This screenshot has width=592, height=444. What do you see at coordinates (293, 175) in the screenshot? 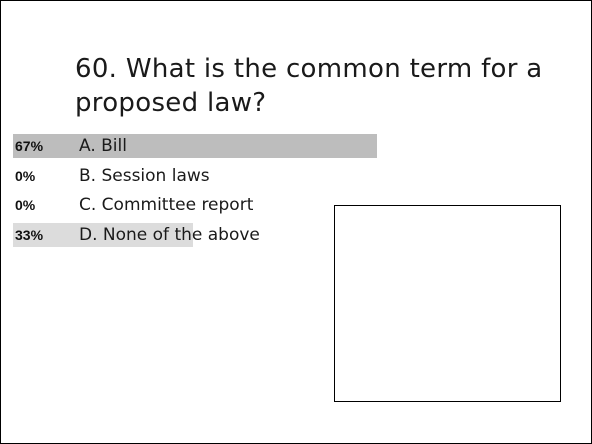
I see `answer-row-b: 0% B. Session laws` at bounding box center [293, 175].